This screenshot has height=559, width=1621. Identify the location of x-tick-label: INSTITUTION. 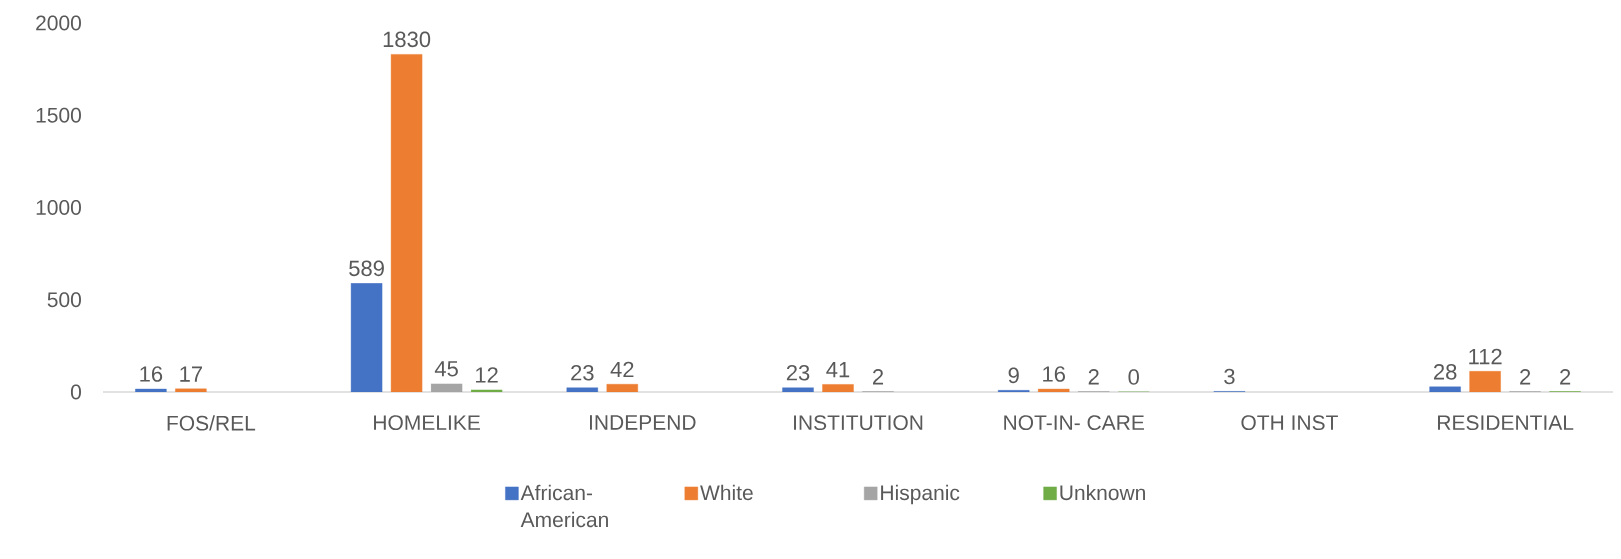
(858, 423).